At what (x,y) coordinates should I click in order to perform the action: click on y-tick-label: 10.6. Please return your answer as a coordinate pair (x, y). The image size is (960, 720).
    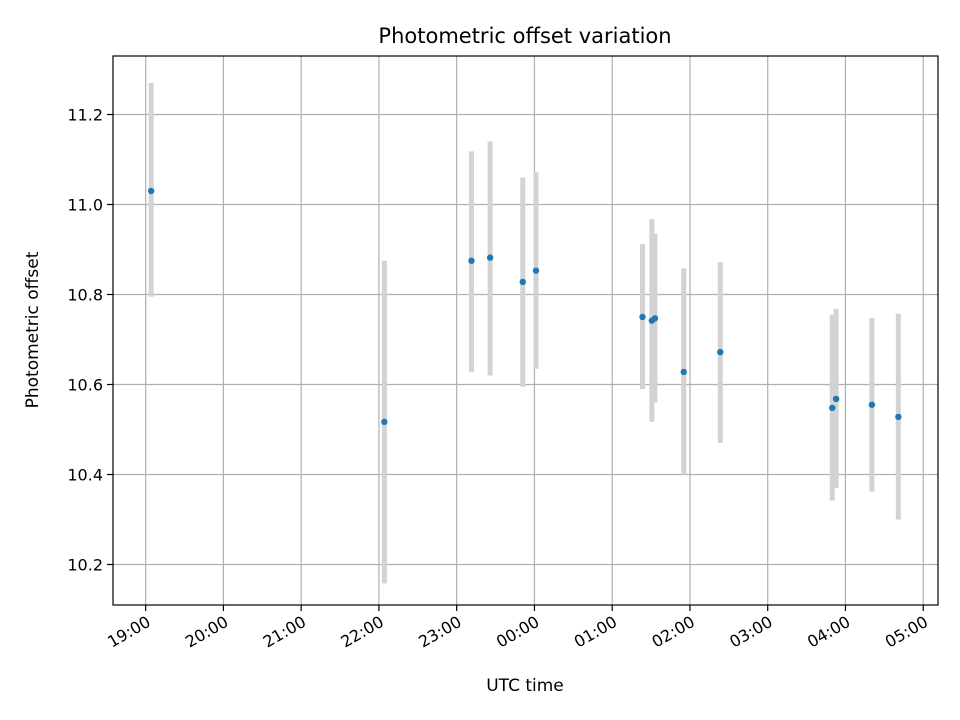
    Looking at the image, I should click on (85, 385).